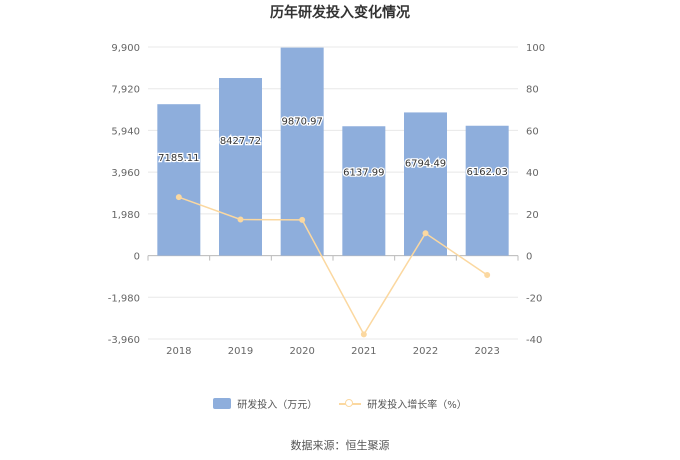  What do you see at coordinates (125, 90) in the screenshot?
I see `left-tick-label: 7,920` at bounding box center [125, 90].